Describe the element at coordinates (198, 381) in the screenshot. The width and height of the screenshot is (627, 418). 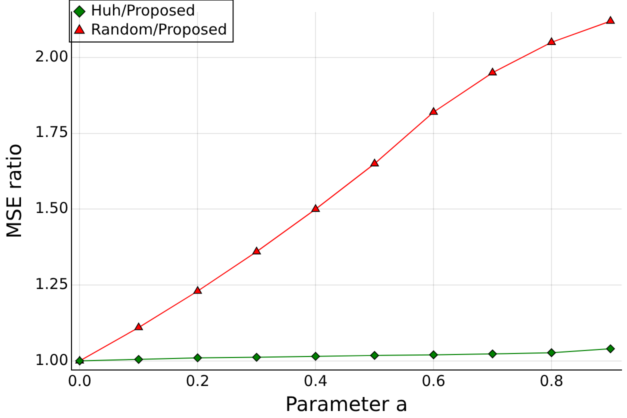
I see `x-tick-label: 0.2` at that location.